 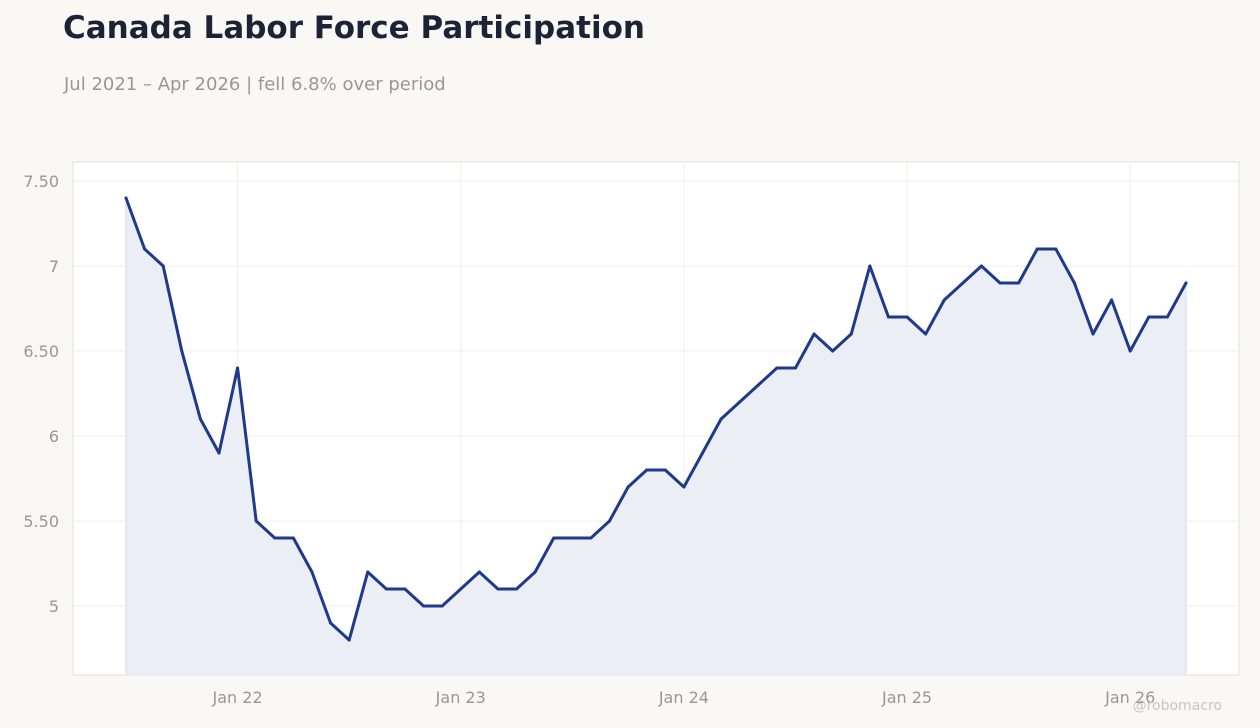 What do you see at coordinates (54, 606) in the screenshot?
I see `y-tick-label: 5` at bounding box center [54, 606].